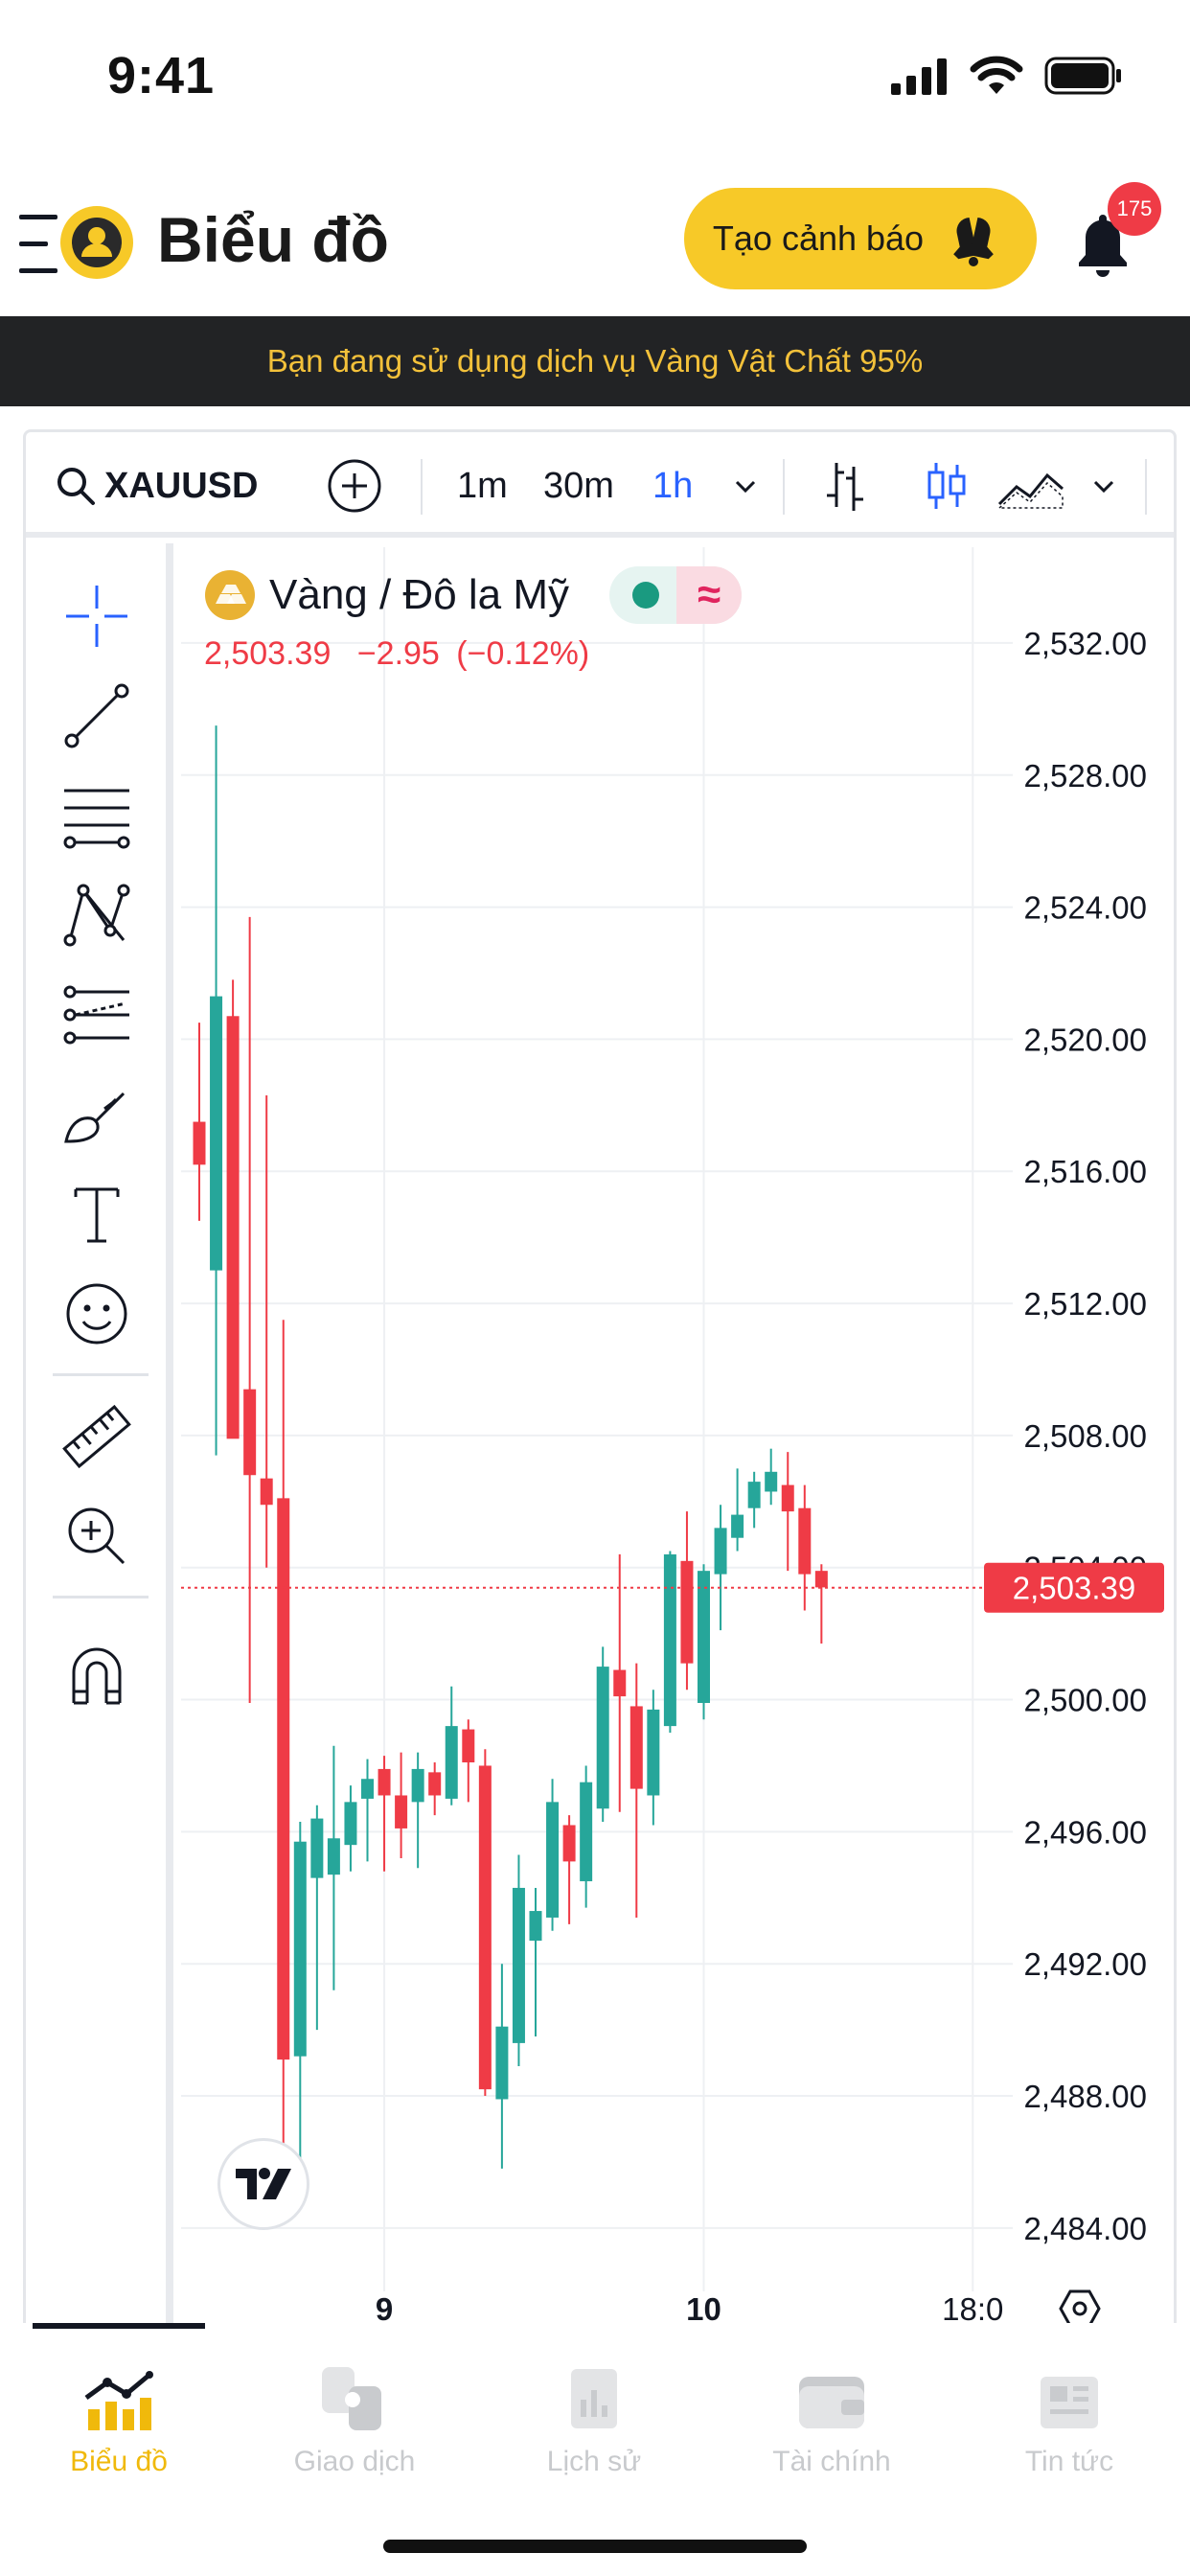 This screenshot has height=2576, width=1190. What do you see at coordinates (746, 486) in the screenshot?
I see `interval-dropdown` at bounding box center [746, 486].